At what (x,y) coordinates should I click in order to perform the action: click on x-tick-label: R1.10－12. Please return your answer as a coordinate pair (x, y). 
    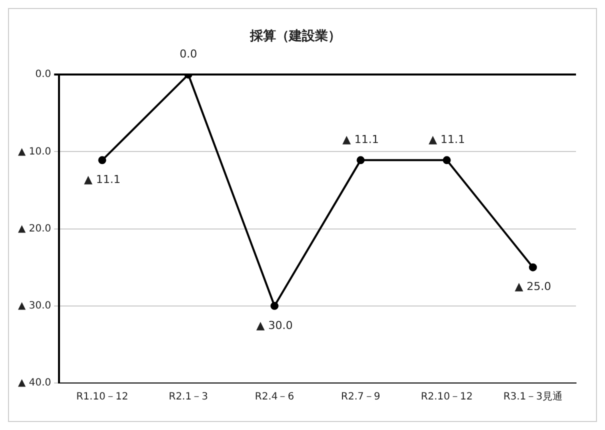
    Looking at the image, I should click on (102, 397).